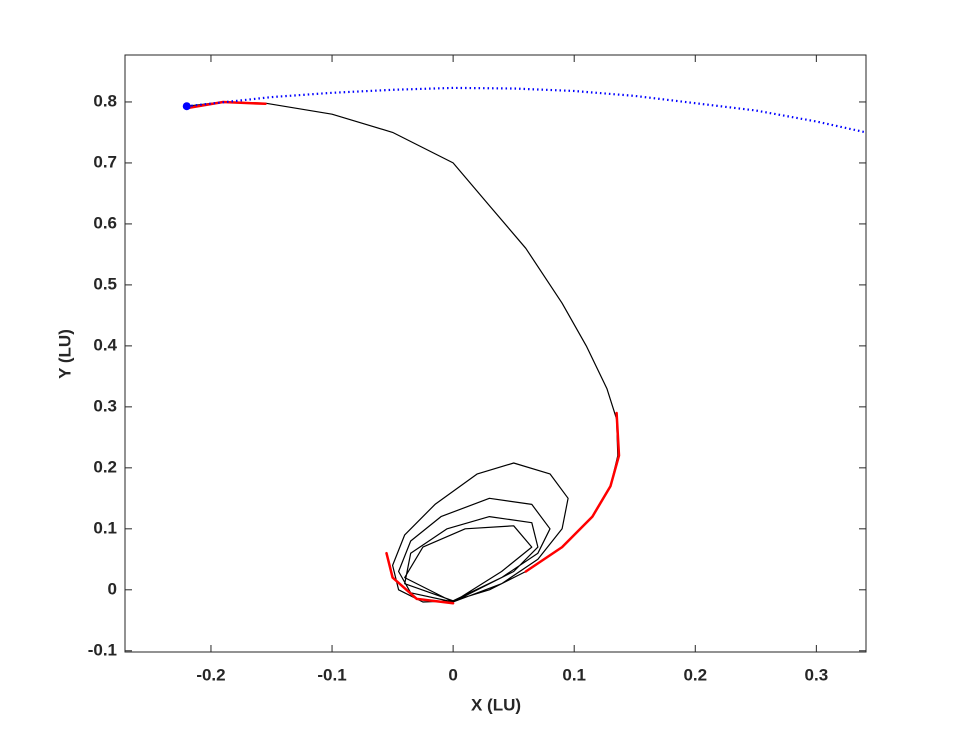 Image resolution: width=958 pixels, height=739 pixels. I want to click on x-tick-label: 0.2, so click(695, 674).